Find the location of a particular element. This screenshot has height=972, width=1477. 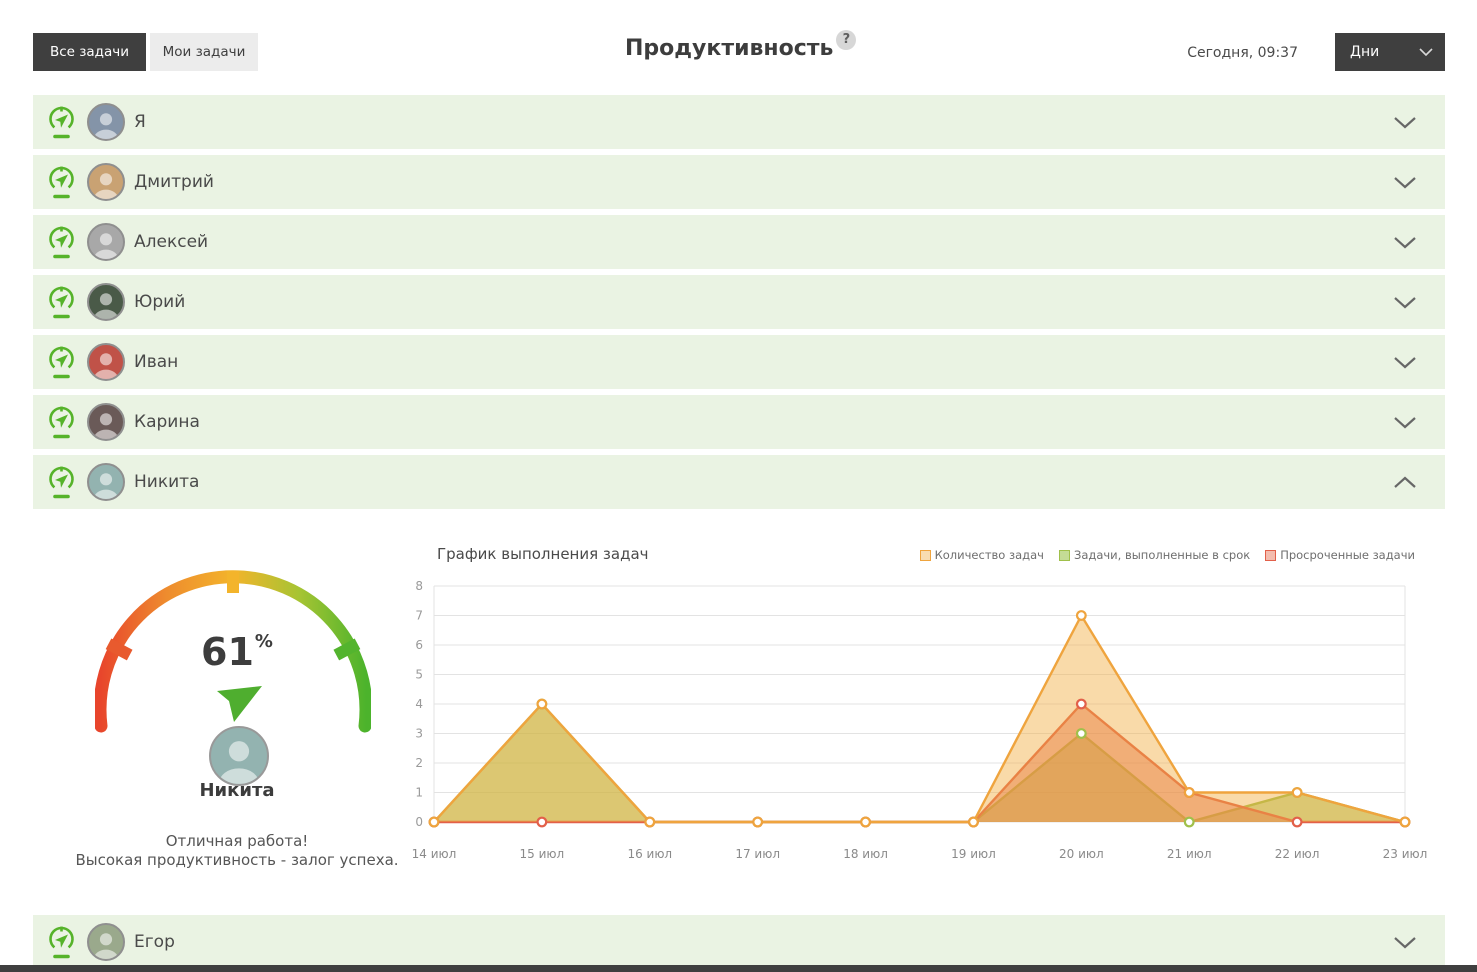

svg-text: 14 июл is located at coordinates (434, 854).